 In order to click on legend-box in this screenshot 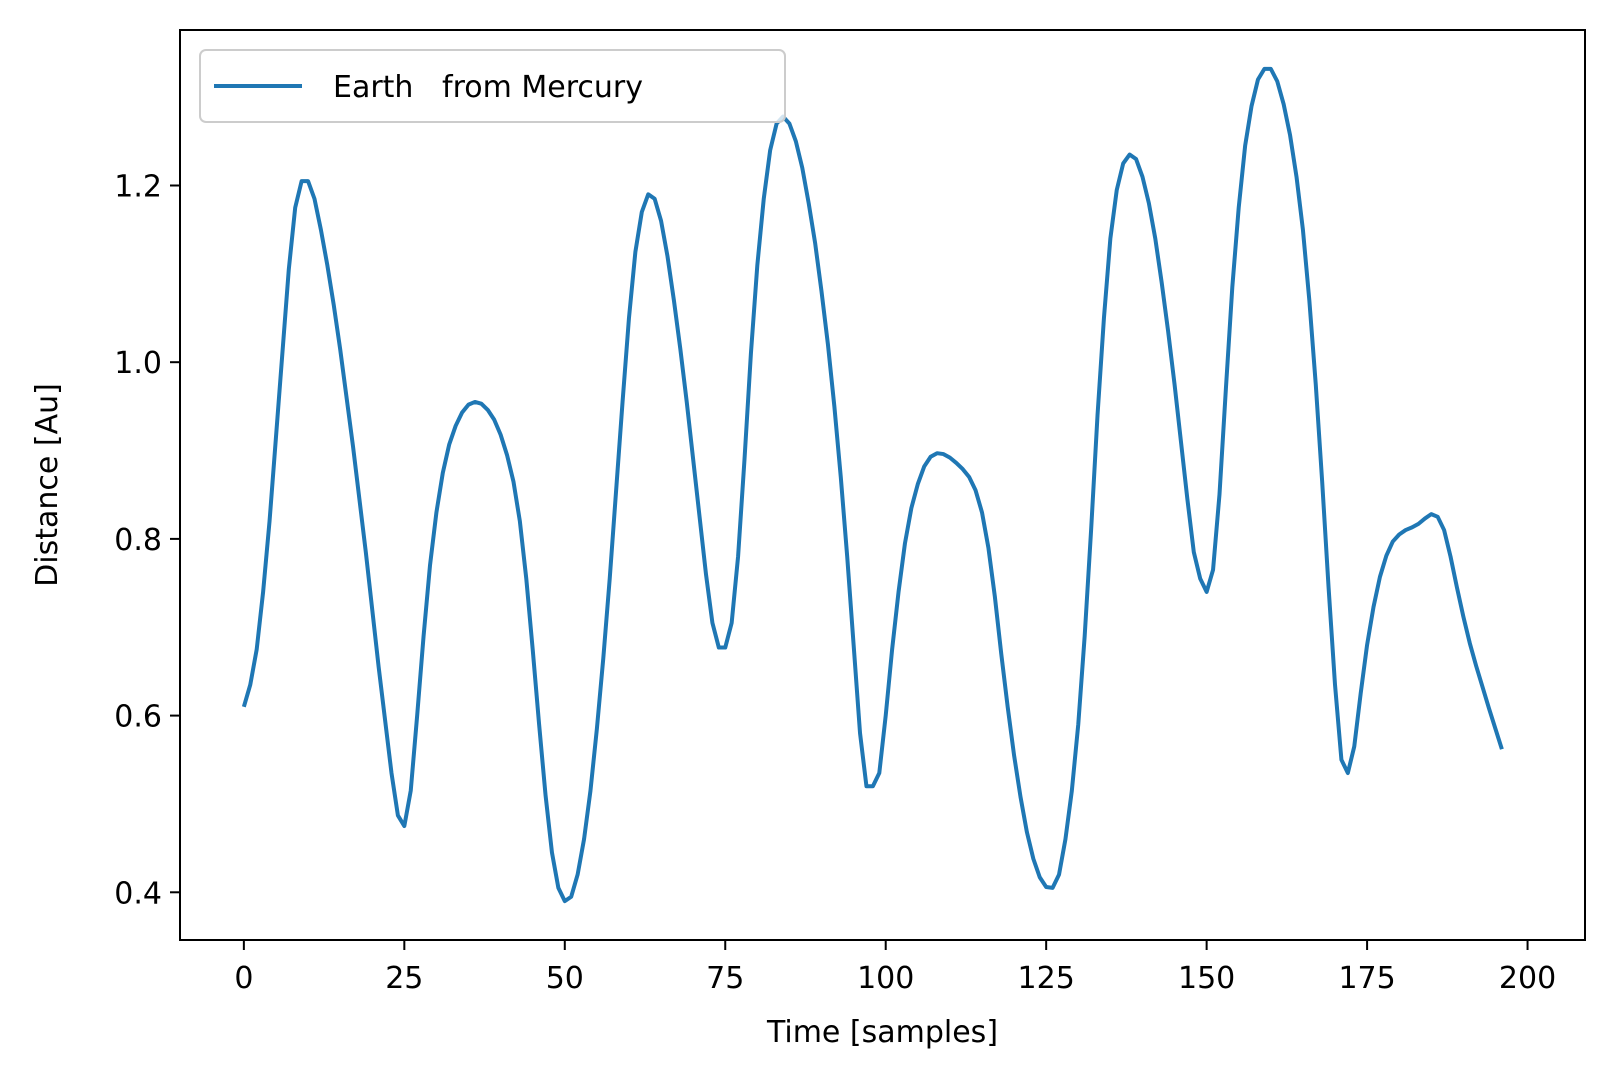, I will do `click(492, 86)`.